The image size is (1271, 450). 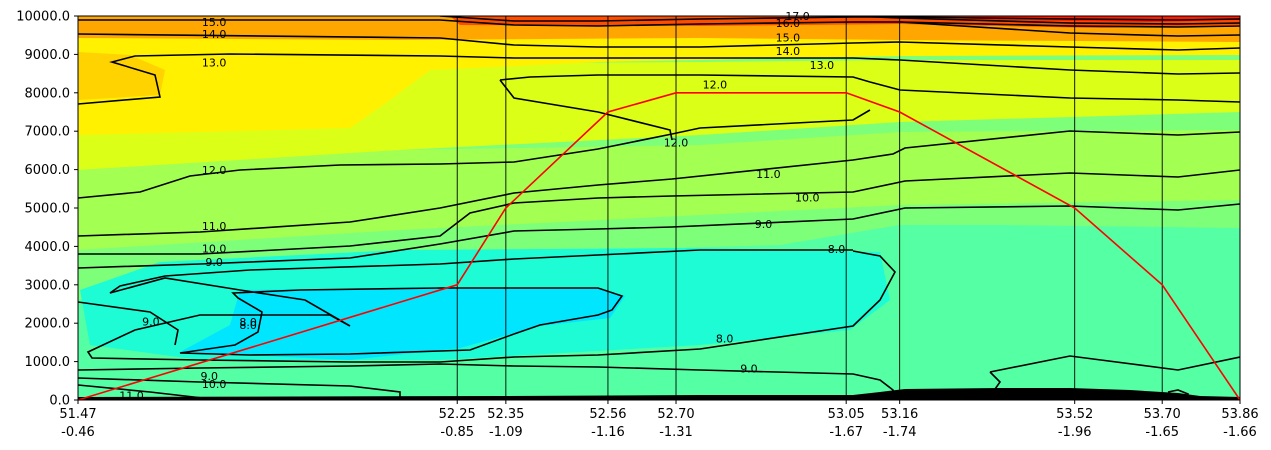 What do you see at coordinates (607, 414) in the screenshot?
I see `x-tick-label-lat: 52.56` at bounding box center [607, 414].